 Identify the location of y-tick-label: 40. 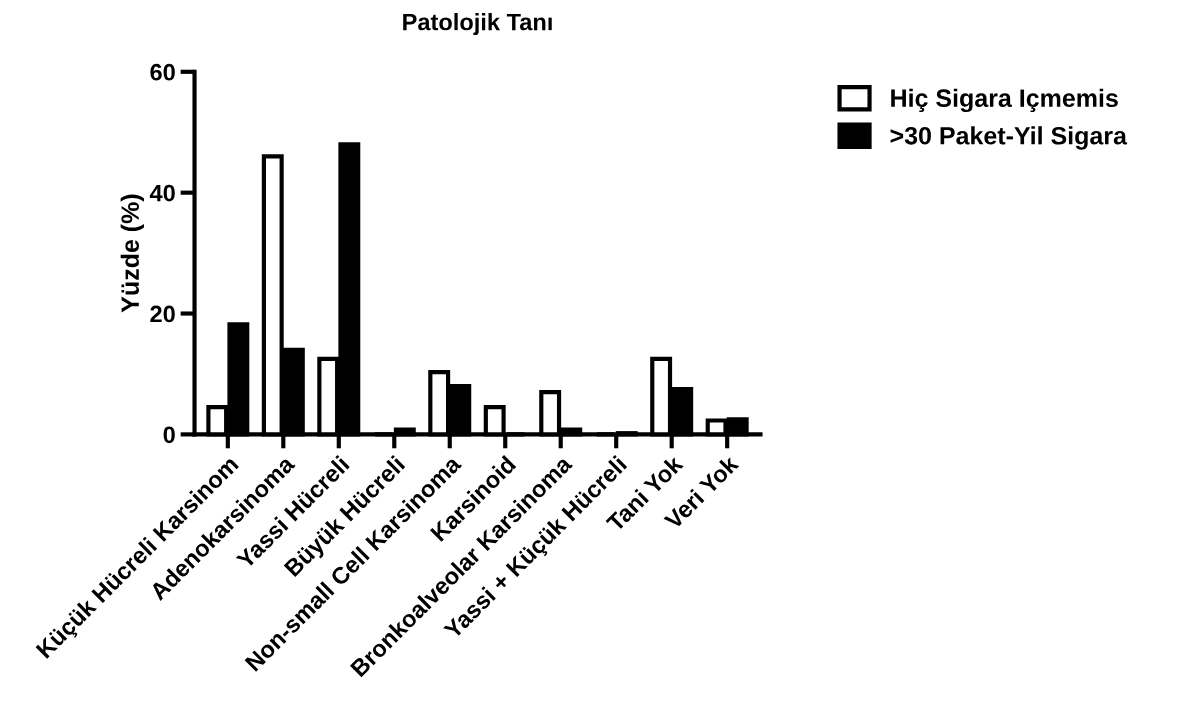
(162, 193).